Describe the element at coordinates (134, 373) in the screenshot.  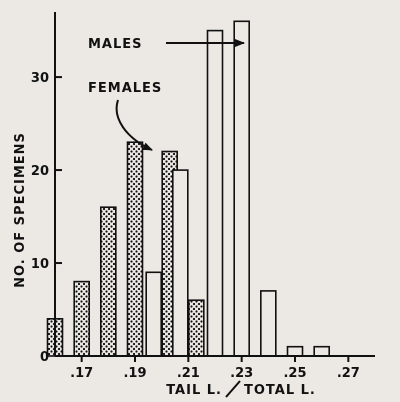
I see `x-tick-label-1: .19` at that location.